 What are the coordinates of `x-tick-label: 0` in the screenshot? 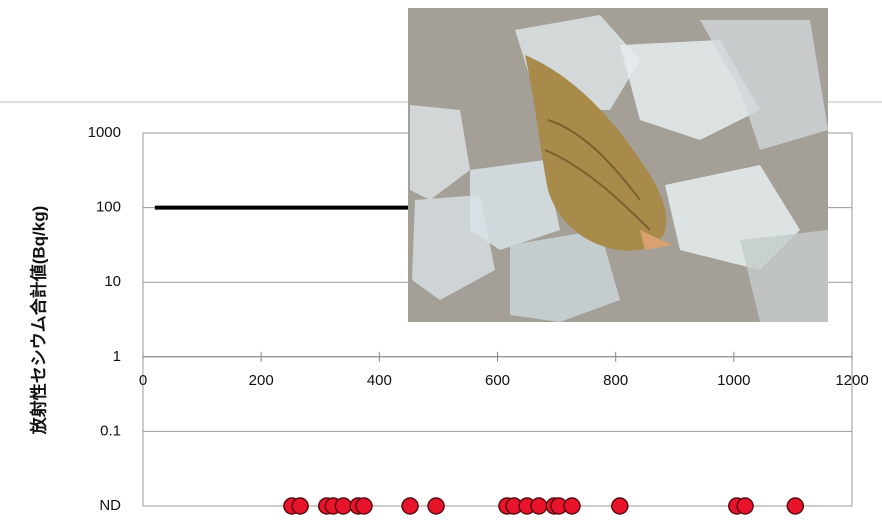 It's located at (143, 380).